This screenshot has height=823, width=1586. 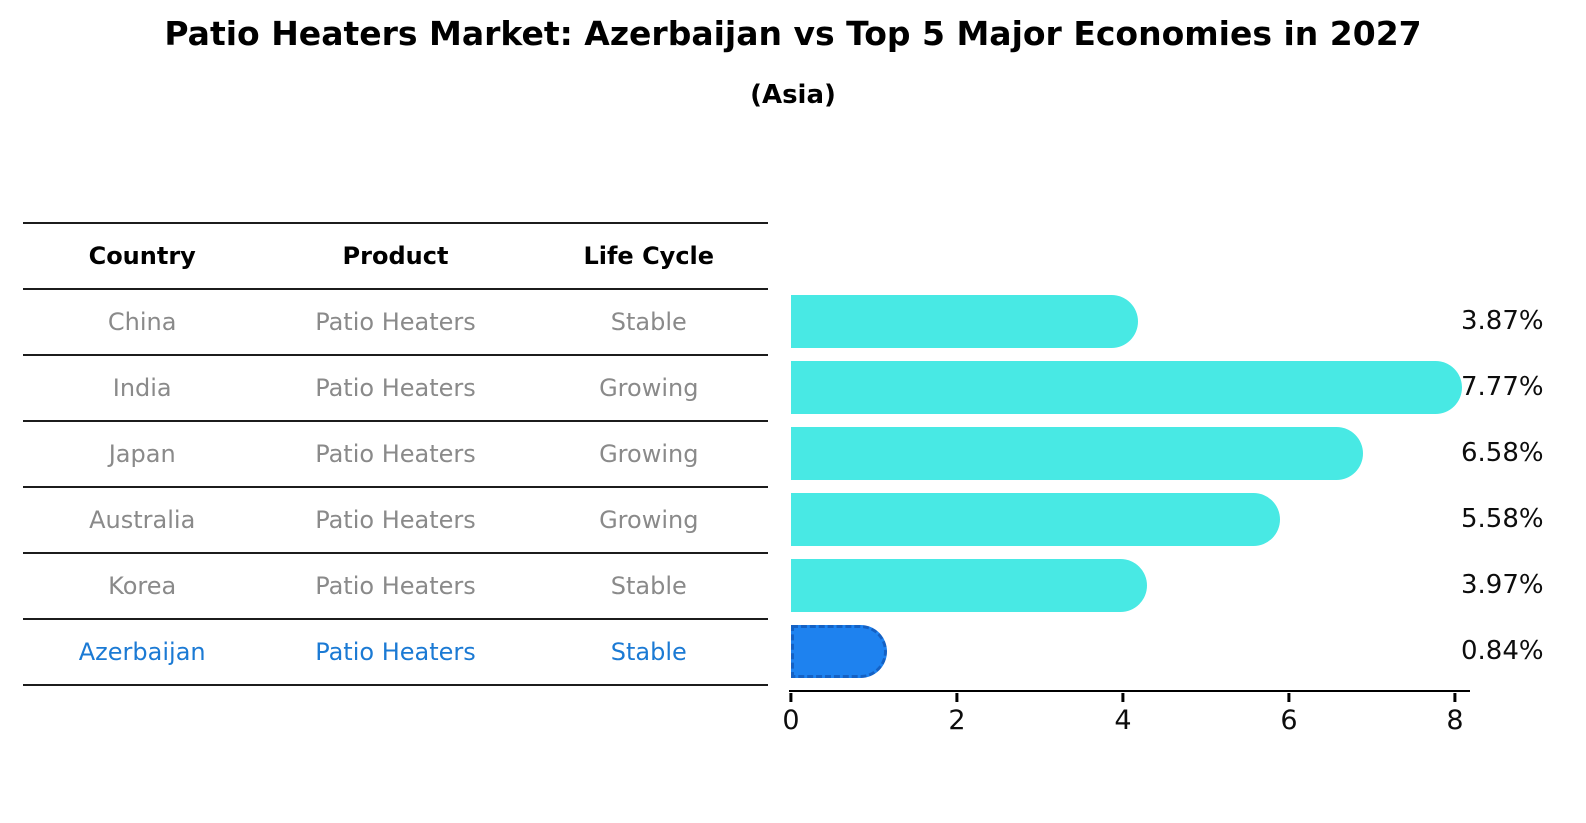 I want to click on x-axis-line, so click(x=1129, y=691).